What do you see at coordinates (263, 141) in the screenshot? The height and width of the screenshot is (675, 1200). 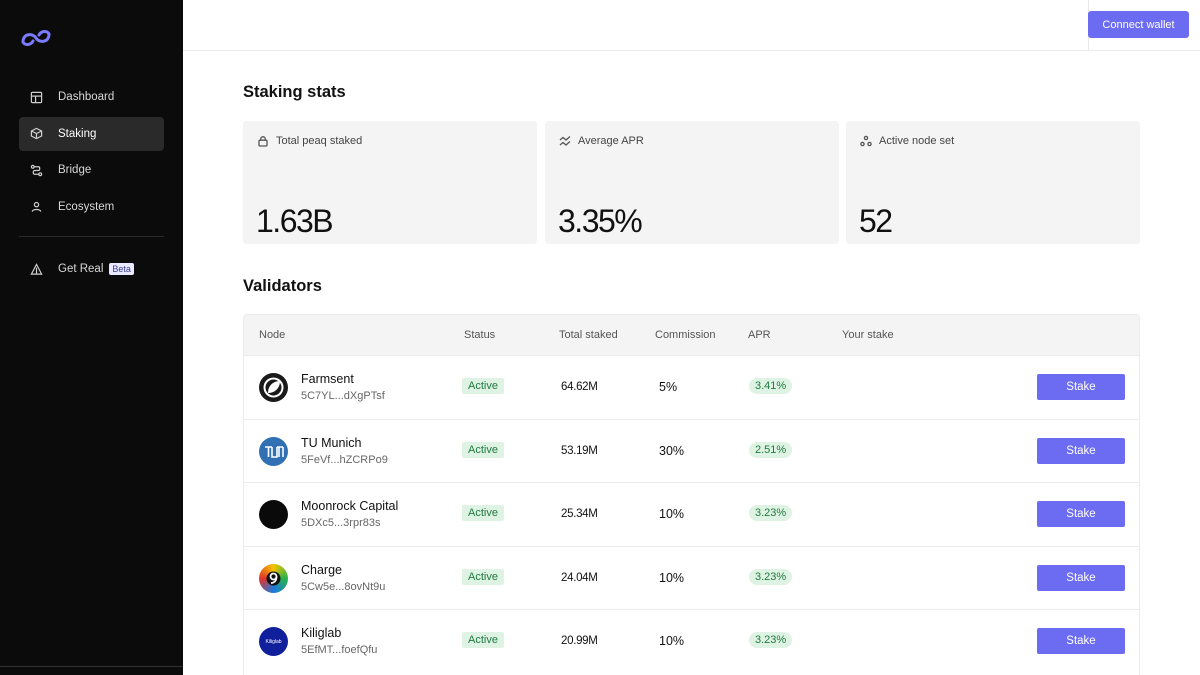 I see `lock-icon` at bounding box center [263, 141].